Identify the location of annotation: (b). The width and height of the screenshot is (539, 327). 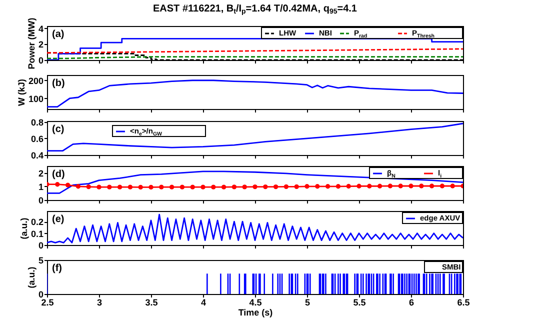
(58, 83).